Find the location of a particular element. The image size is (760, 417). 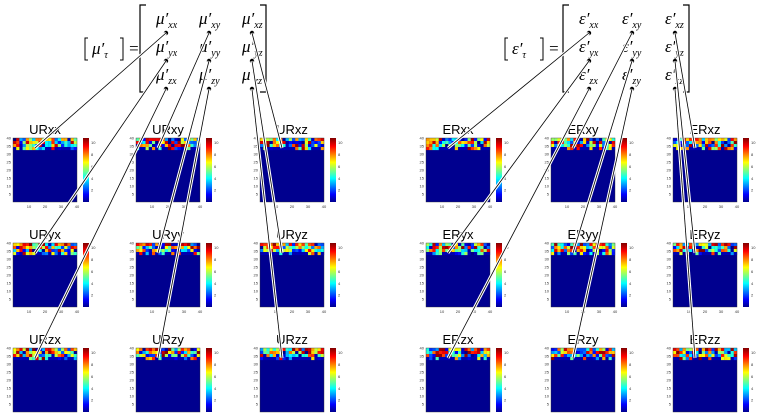

symbol: ε′ is located at coordinates (584, 46).